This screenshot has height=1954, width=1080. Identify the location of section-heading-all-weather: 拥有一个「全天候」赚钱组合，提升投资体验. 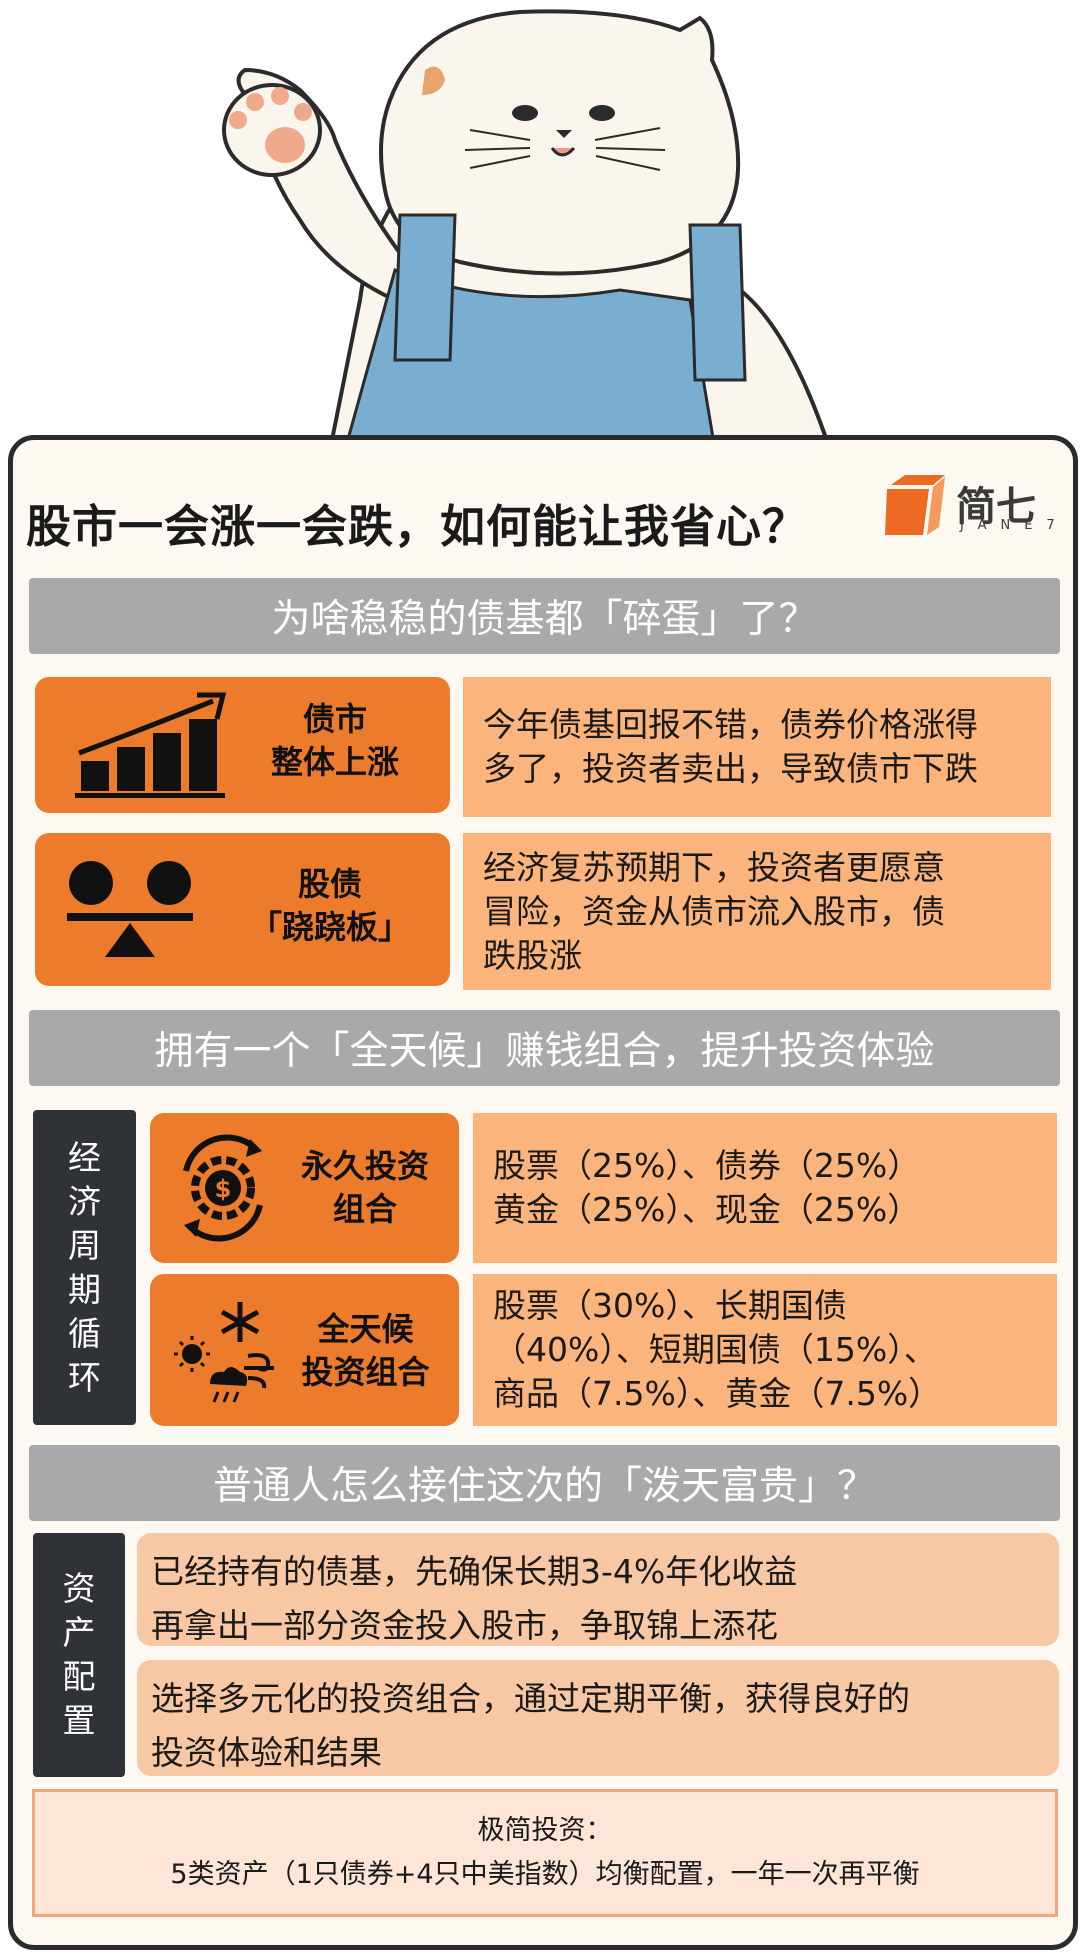
(544, 1048).